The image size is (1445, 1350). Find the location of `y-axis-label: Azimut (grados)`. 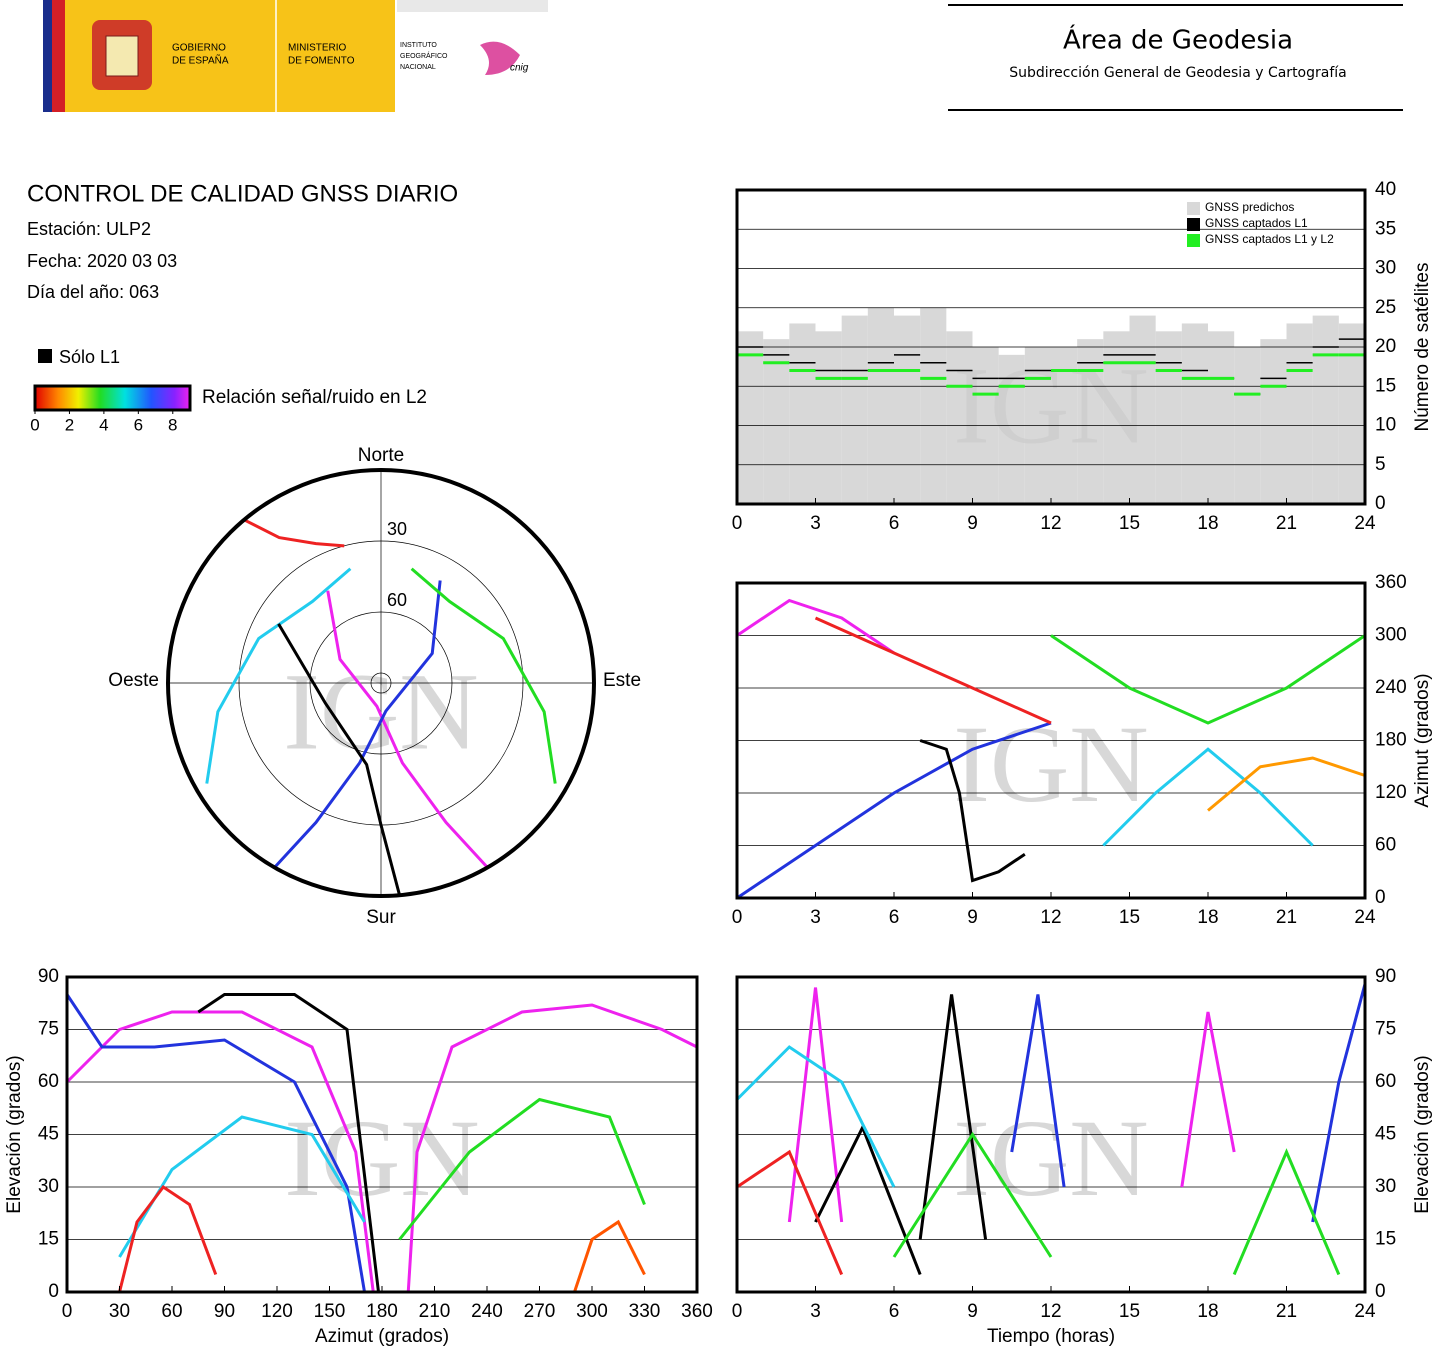

y-axis-label: Azimut (grados) is located at coordinates (1422, 740).